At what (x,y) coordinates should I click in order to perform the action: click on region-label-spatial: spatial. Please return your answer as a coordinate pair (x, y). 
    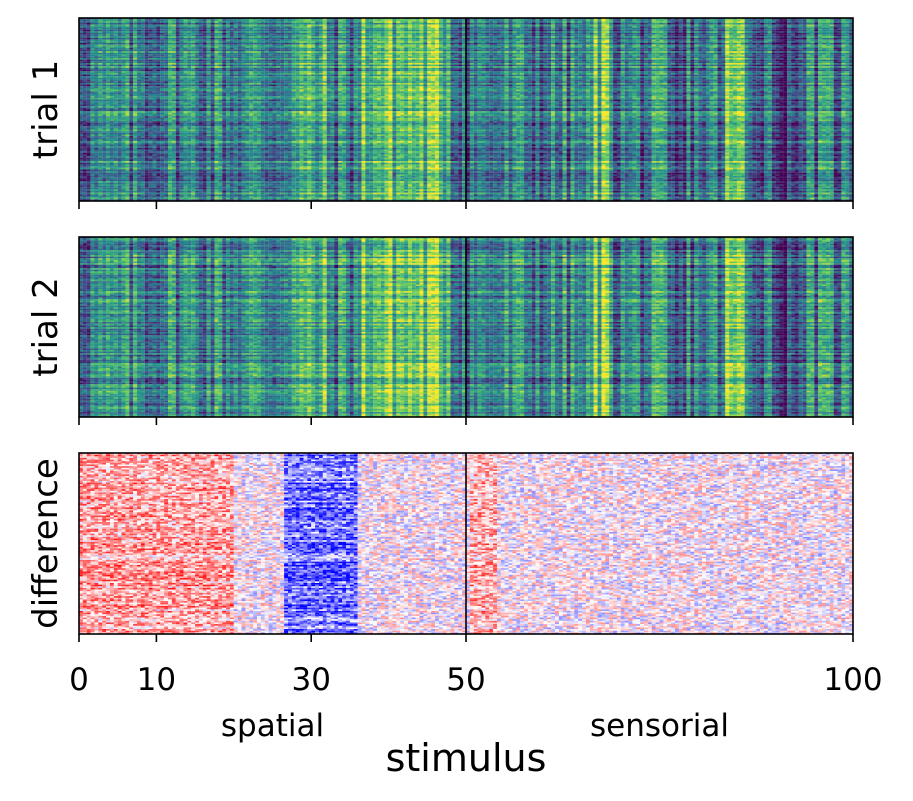
    Looking at the image, I should click on (272, 726).